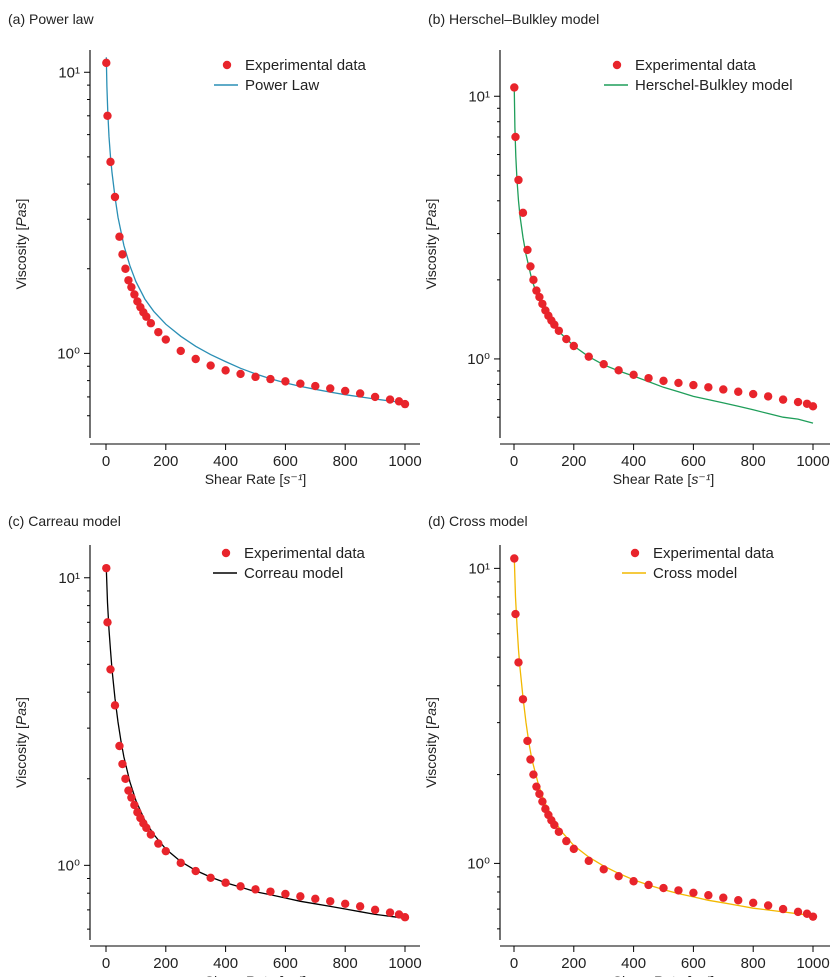 The width and height of the screenshot is (838, 977). I want to click on legend: Experimental data Correau model, so click(289, 563).